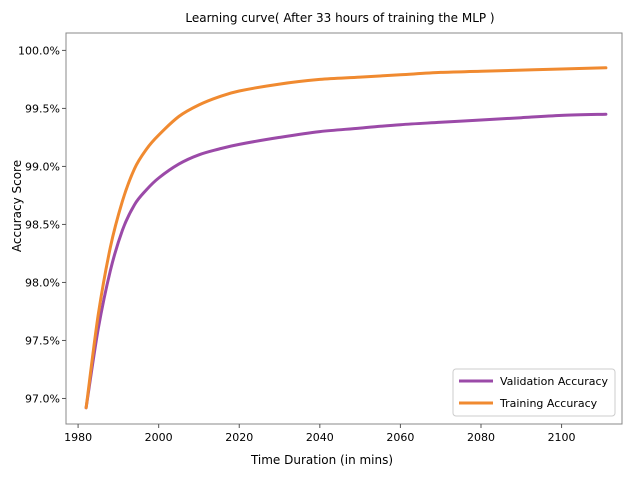  What do you see at coordinates (42, 108) in the screenshot?
I see `y-tick-label: 99.5%` at bounding box center [42, 108].